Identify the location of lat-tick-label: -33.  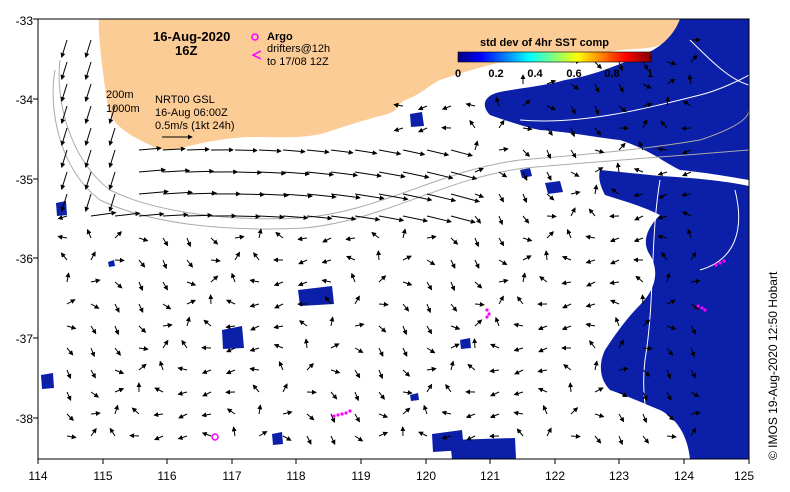
(25, 21).